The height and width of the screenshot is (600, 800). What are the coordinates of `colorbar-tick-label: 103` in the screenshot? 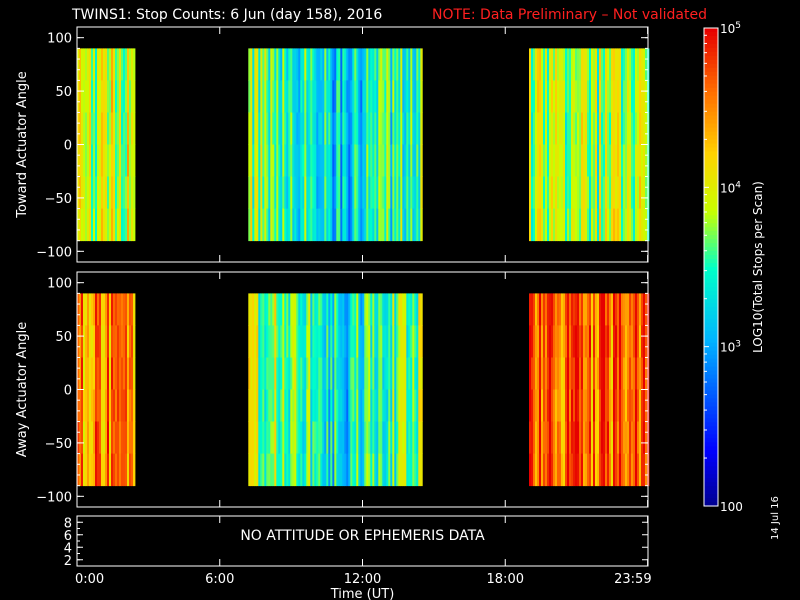 It's located at (730, 347).